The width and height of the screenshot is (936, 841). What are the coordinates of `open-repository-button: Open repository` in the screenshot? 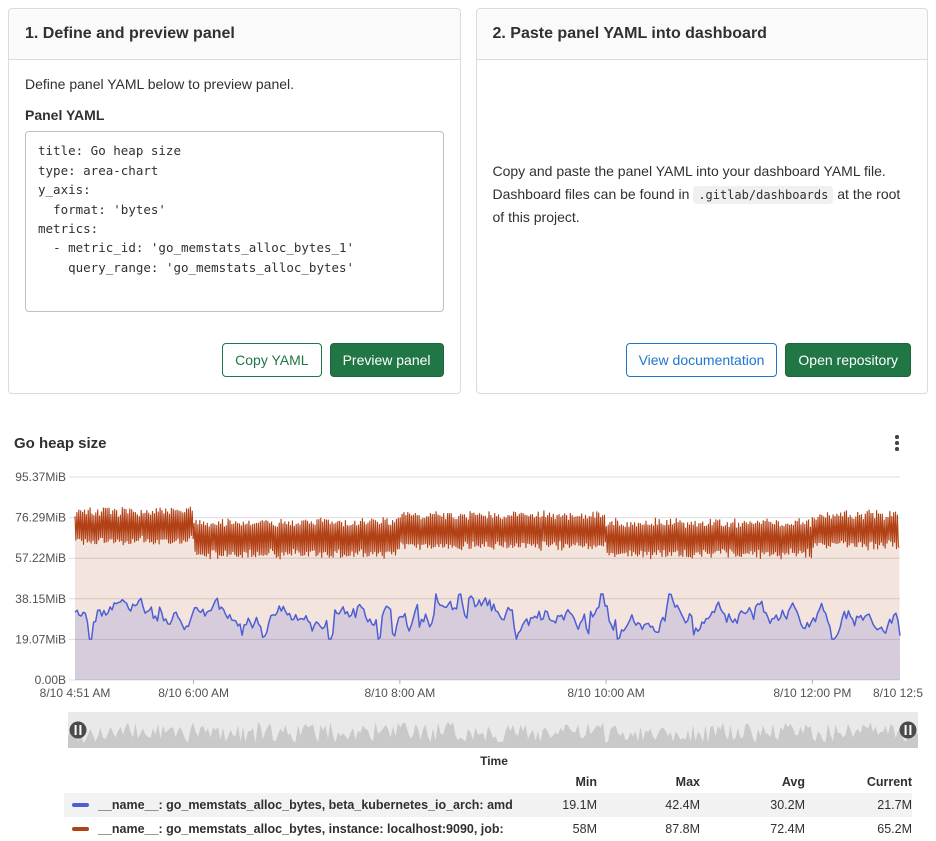 It's located at (848, 360).